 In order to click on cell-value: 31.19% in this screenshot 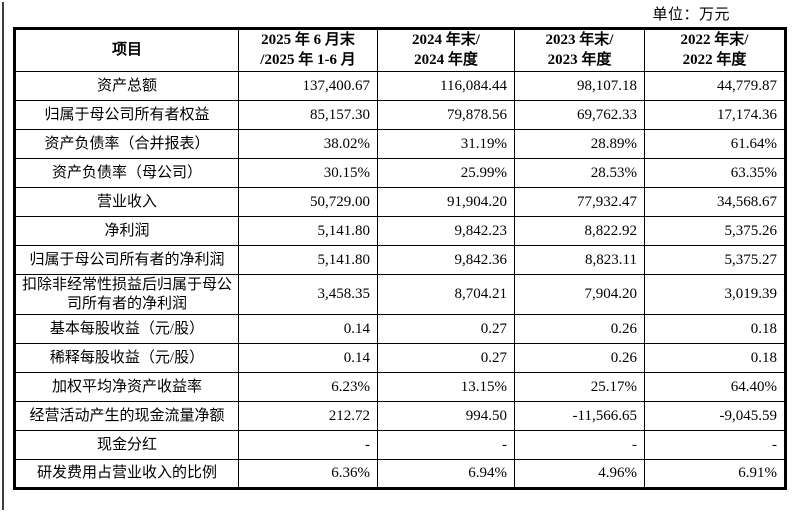, I will do `click(446, 144)`.